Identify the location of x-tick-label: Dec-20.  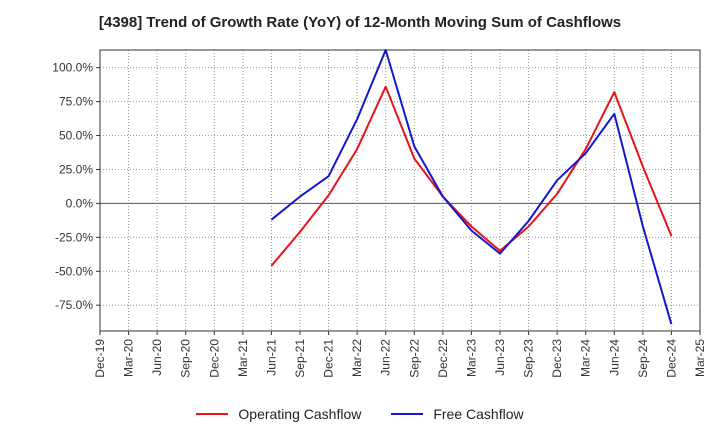
(214, 358).